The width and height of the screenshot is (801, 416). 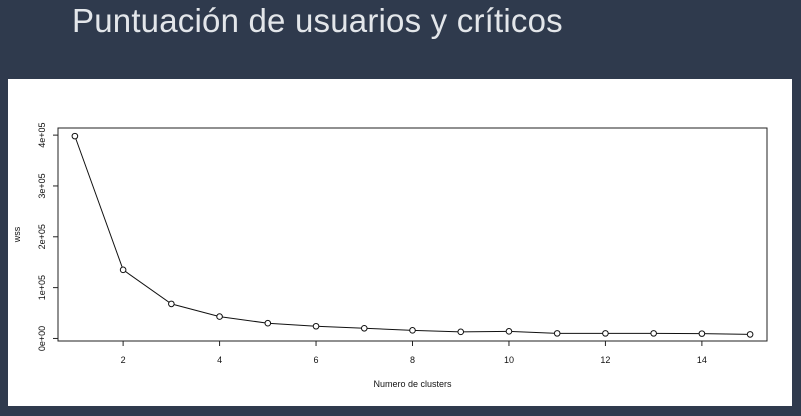 What do you see at coordinates (509, 360) in the screenshot?
I see `x-tick-label: 10` at bounding box center [509, 360].